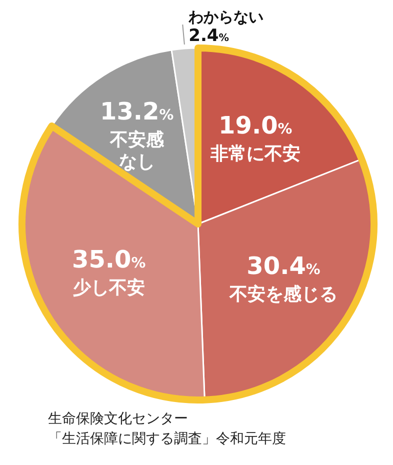 This screenshot has height=465, width=393. I want to click on data-label: 35.0%, so click(109, 260).